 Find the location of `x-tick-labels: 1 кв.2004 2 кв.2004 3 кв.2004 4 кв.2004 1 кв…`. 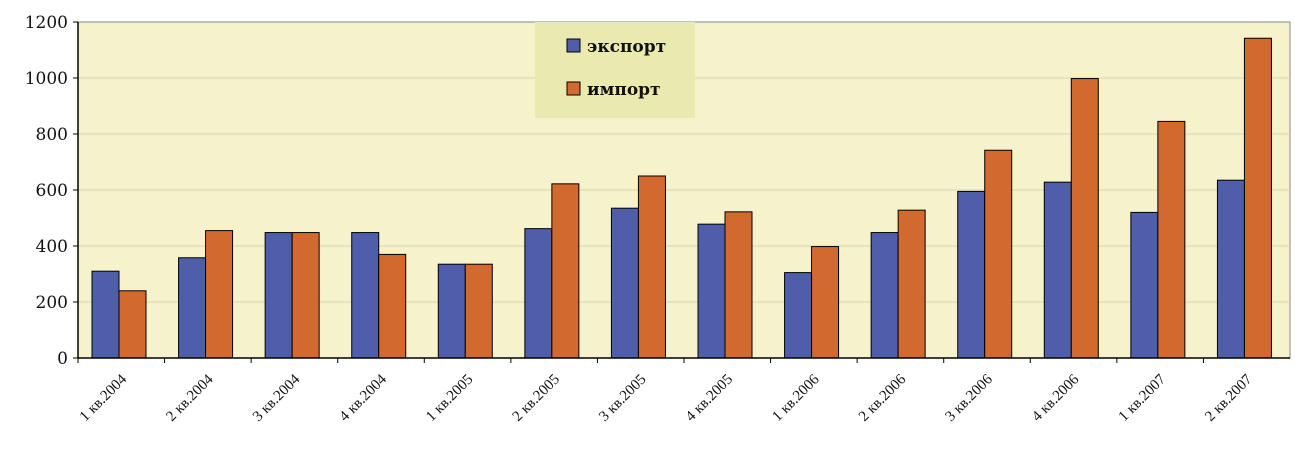

x-tick-labels: 1 кв.2004 2 кв.2004 3 кв.2004 4 кв.2004 1 кв… is located at coordinates (666, 391).